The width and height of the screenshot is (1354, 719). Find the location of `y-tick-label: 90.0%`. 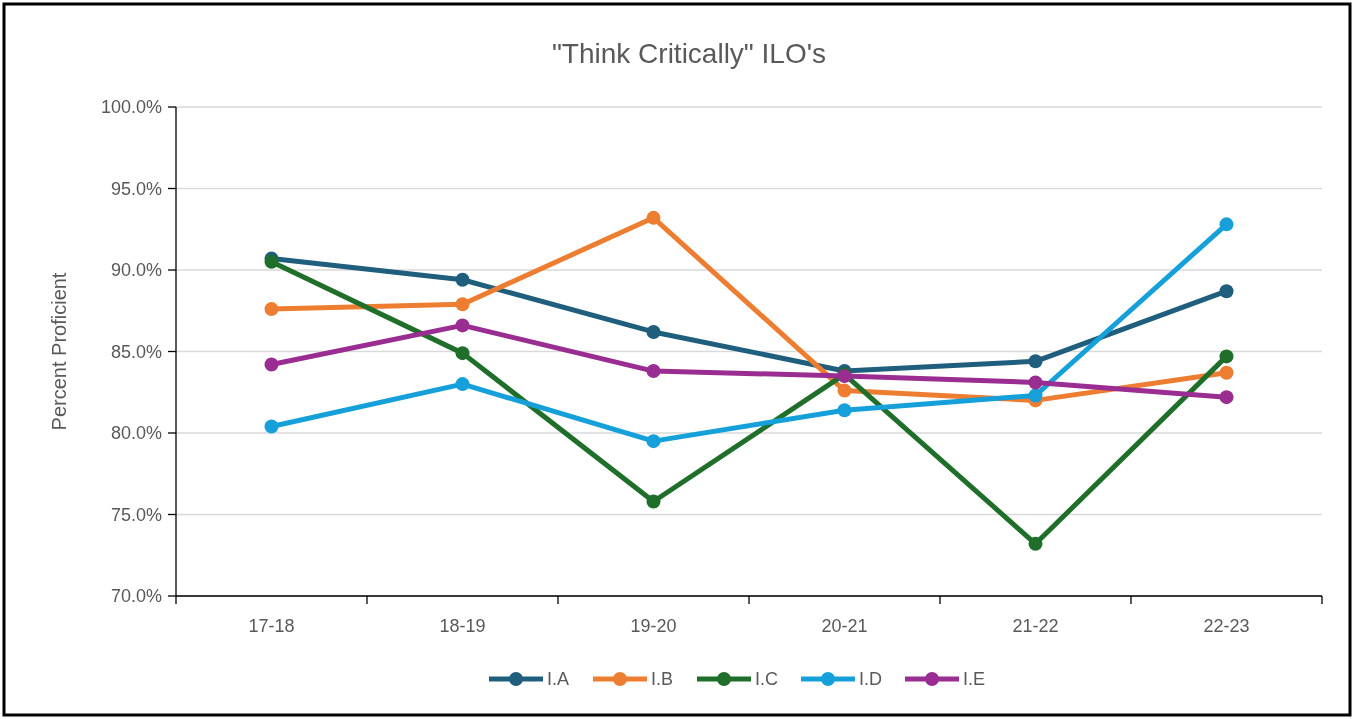

y-tick-label: 90.0% is located at coordinates (136, 270).